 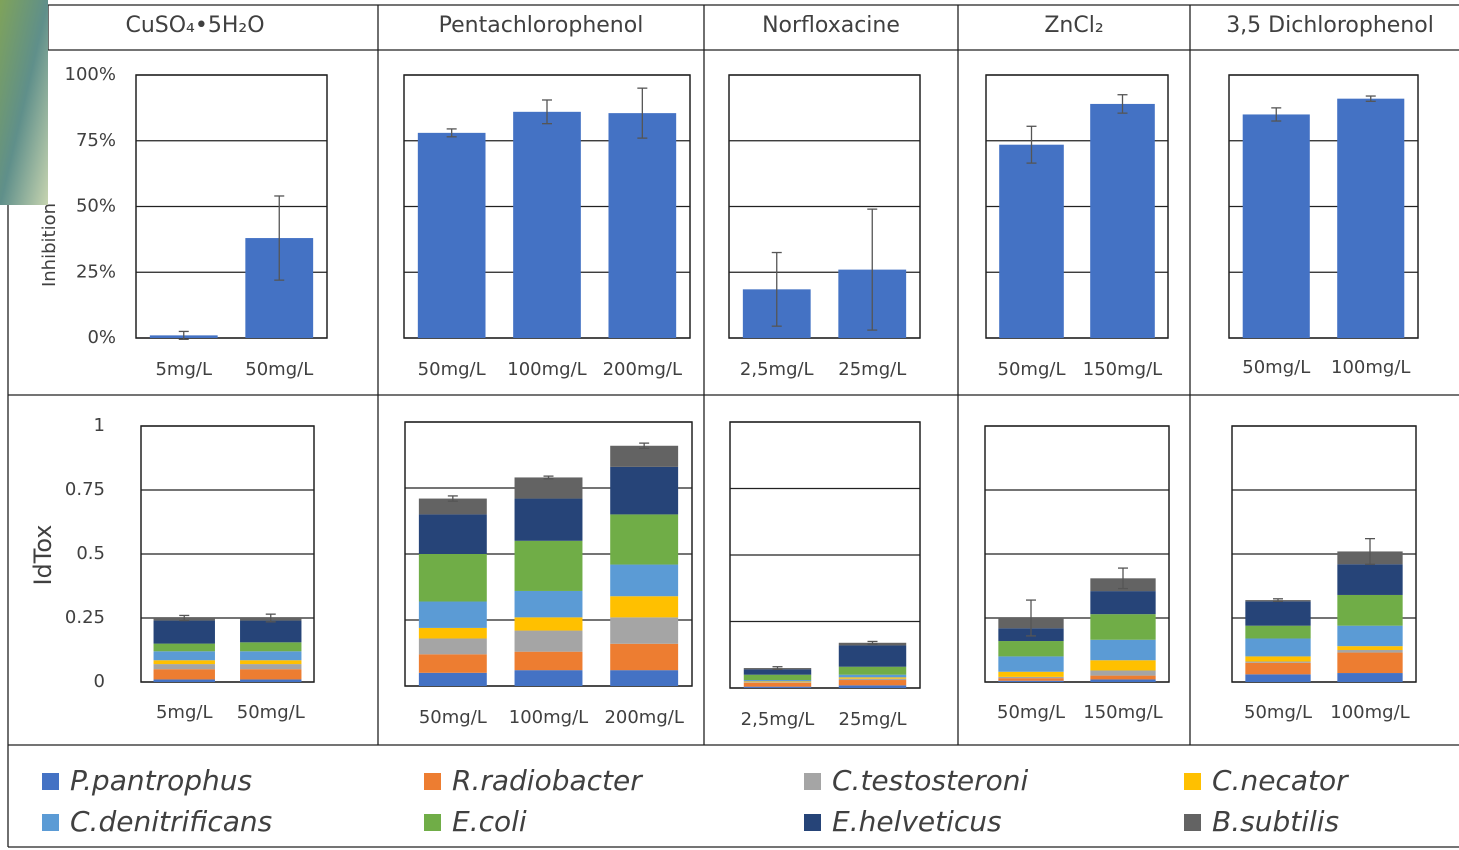 I want to click on x-tick-label: 5mg/L, so click(x=184, y=712).